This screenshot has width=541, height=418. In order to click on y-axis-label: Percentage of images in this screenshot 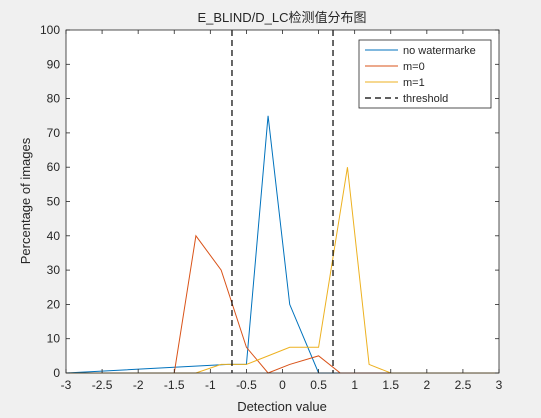, I will do `click(25, 200)`.